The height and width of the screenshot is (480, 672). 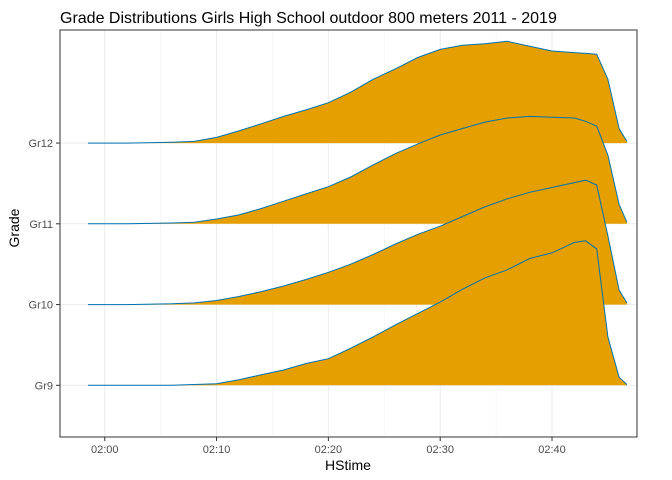 I want to click on y-tick-label: Gr12, so click(x=41, y=144).